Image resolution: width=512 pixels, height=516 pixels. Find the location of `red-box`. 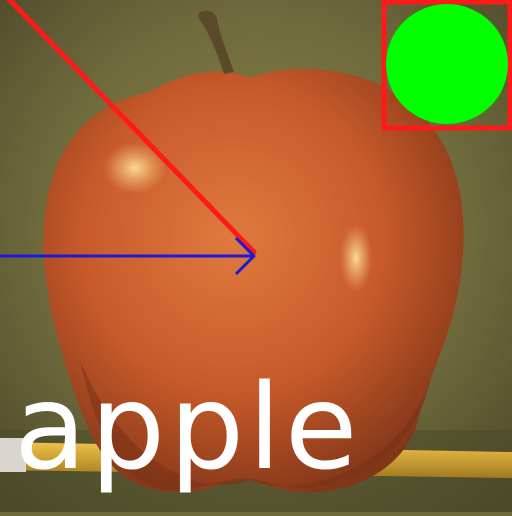

red-box is located at coordinates (446, 65).